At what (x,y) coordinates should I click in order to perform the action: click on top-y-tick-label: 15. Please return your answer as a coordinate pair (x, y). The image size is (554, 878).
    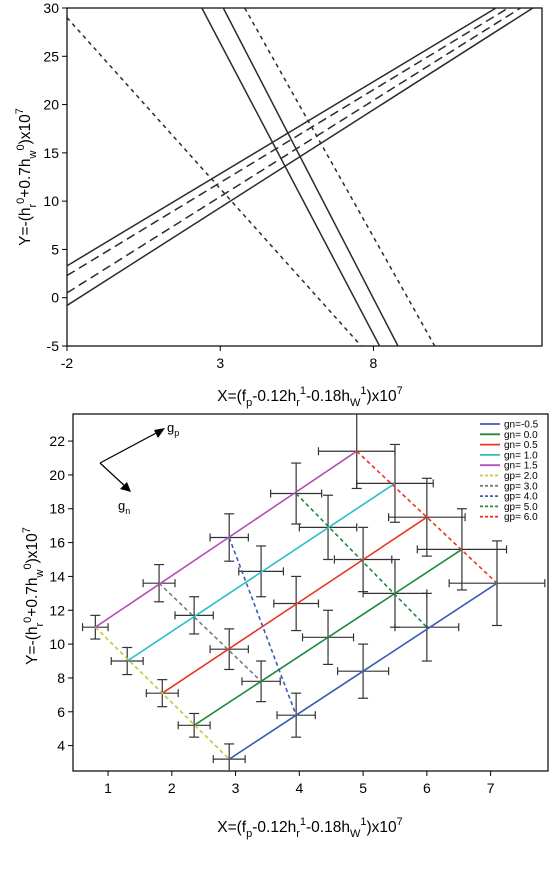
    Looking at the image, I should click on (51, 153).